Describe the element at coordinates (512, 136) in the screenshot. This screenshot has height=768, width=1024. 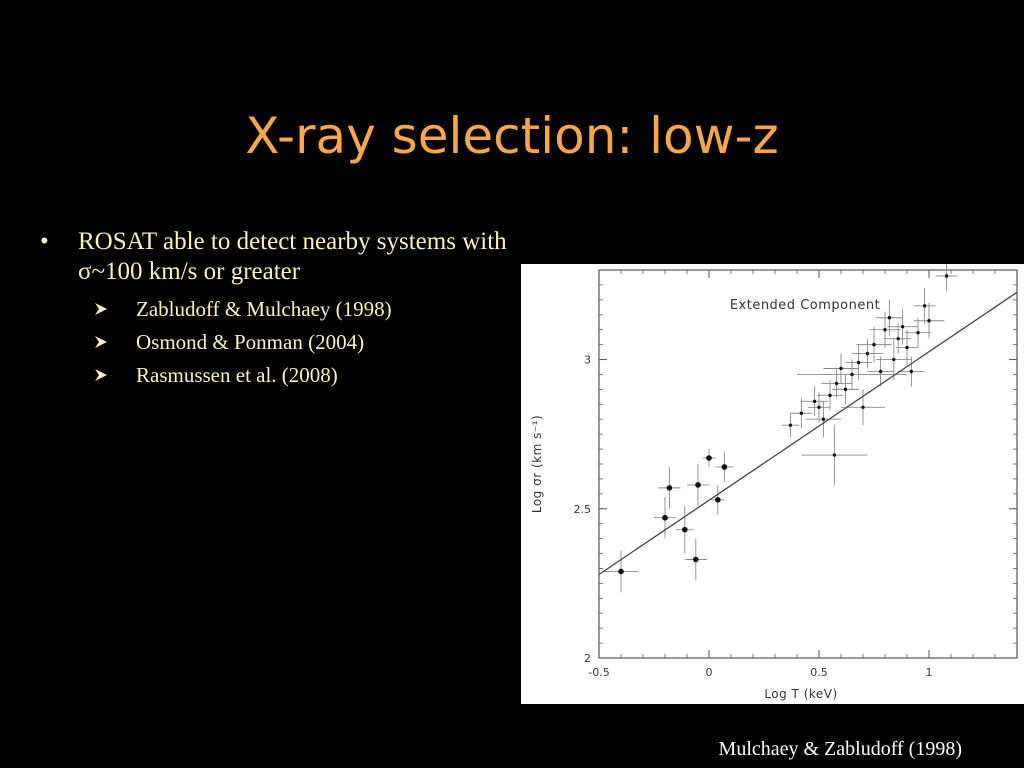
I see `slide-title: X-ray selection: low-z` at that location.